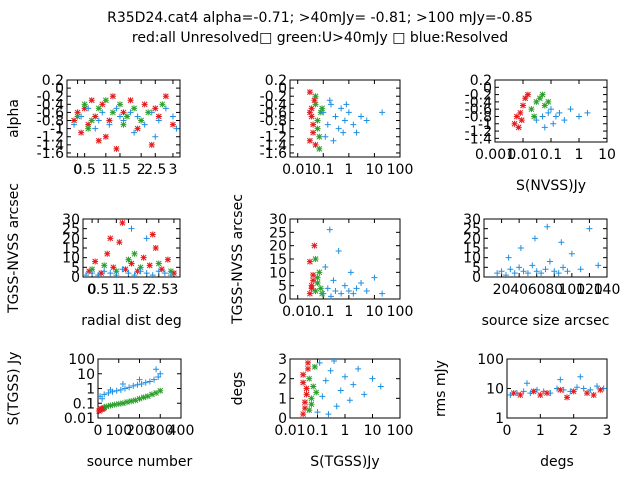 This screenshot has width=640, height=480. Describe the element at coordinates (607, 155) in the screenshot. I see `x-tick-label: 10` at that location.